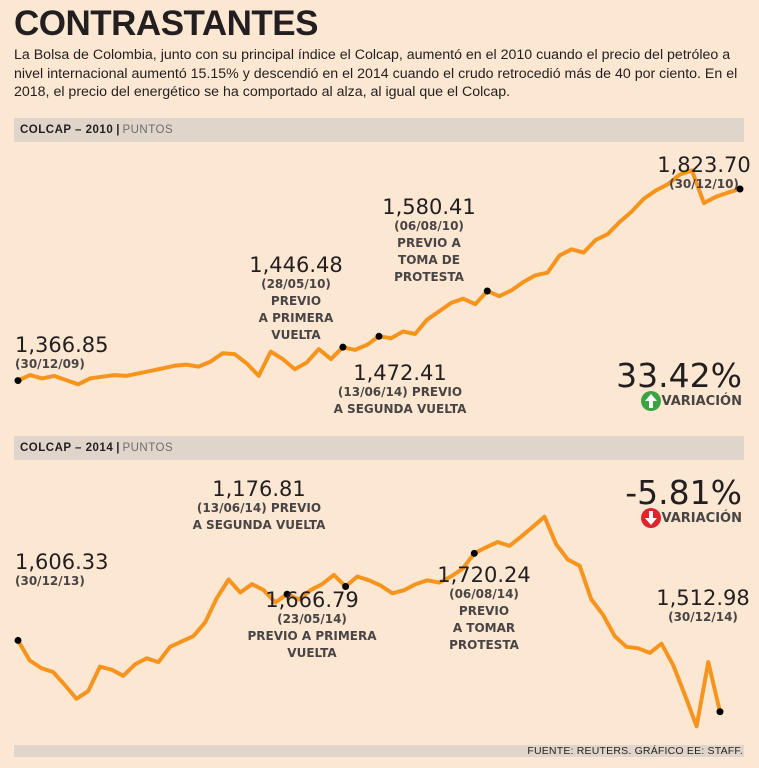 The width and height of the screenshot is (759, 768). I want to click on chart1-band: COLCAP – 2010 | PUNTOS, so click(379, 130).